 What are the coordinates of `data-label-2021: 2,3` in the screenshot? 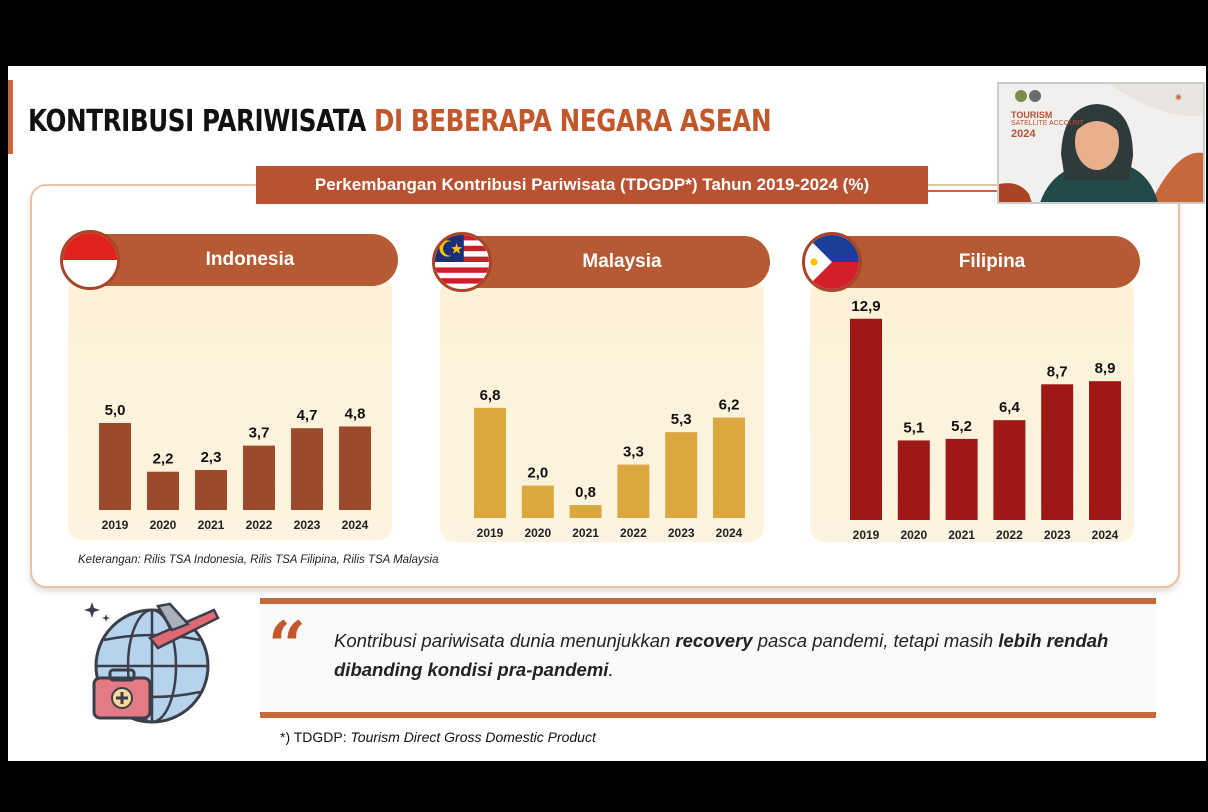 It's located at (211, 457).